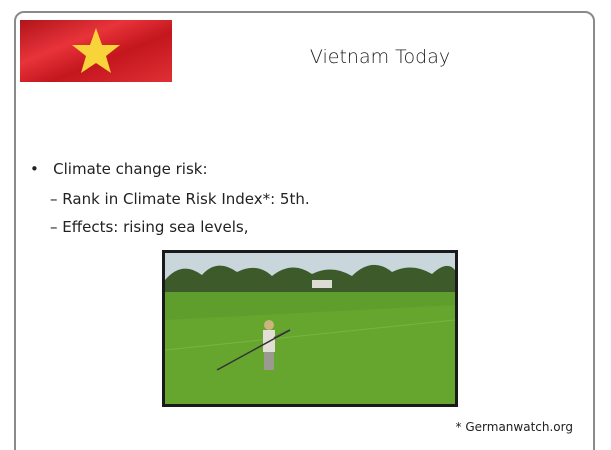 Image resolution: width=611 pixels, height=450 pixels. What do you see at coordinates (186, 199) in the screenshot?
I see `sub-bullet-text: Rank in Climate Risk Index*: 5th.` at bounding box center [186, 199].